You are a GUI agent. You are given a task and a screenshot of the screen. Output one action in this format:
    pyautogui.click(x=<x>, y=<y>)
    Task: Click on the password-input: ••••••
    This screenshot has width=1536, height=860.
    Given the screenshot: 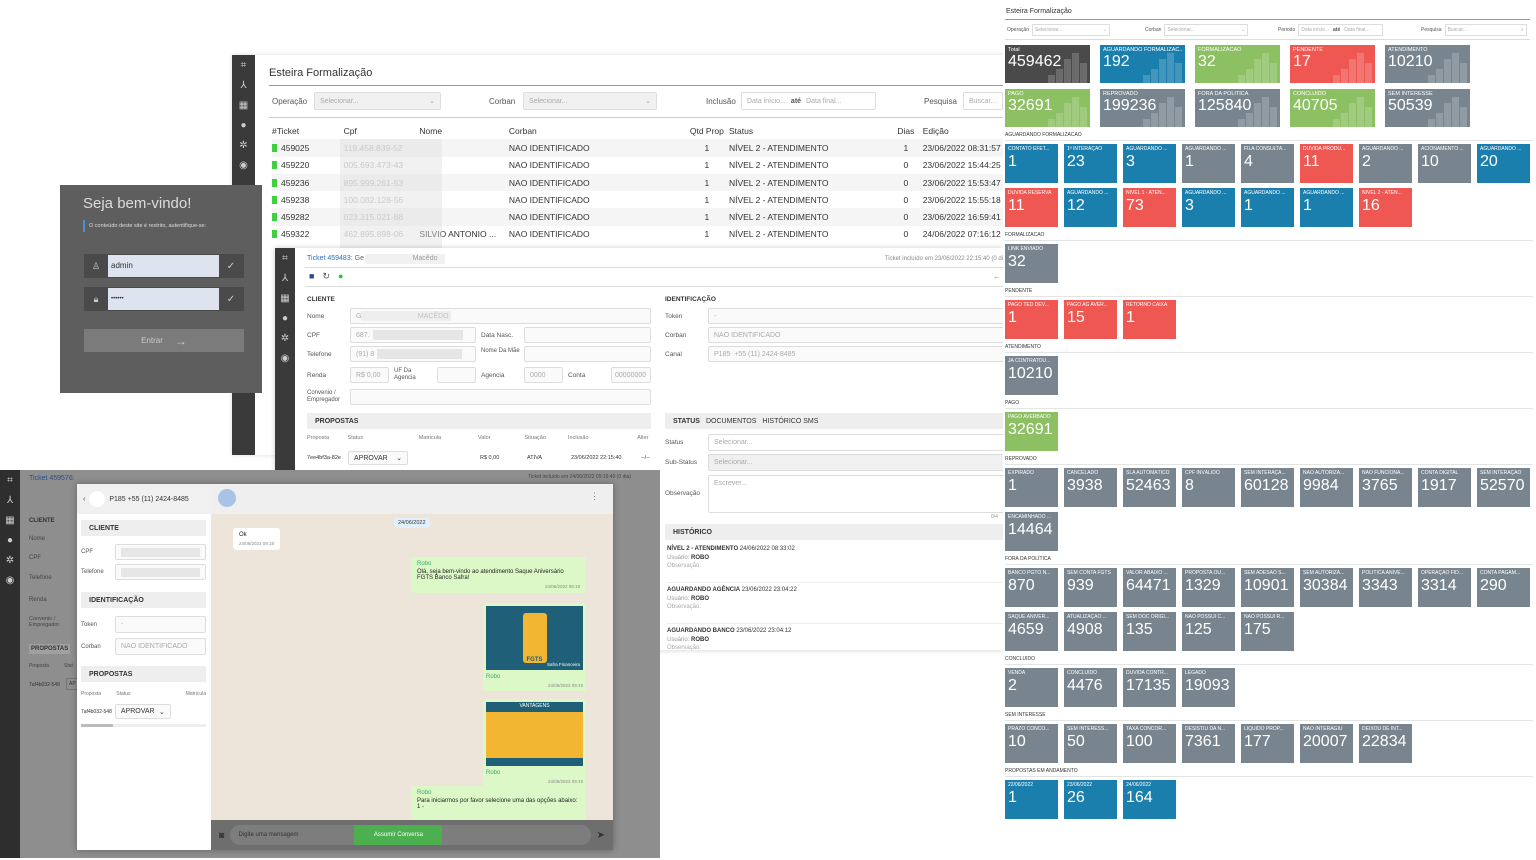 What is the action you would take?
    pyautogui.click(x=163, y=299)
    